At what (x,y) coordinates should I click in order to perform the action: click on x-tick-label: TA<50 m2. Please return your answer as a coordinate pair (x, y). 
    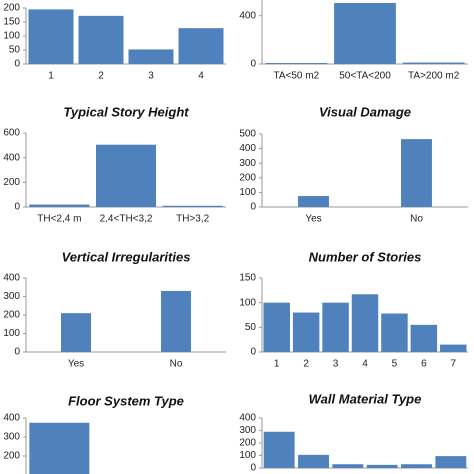
    Looking at the image, I should click on (296, 76).